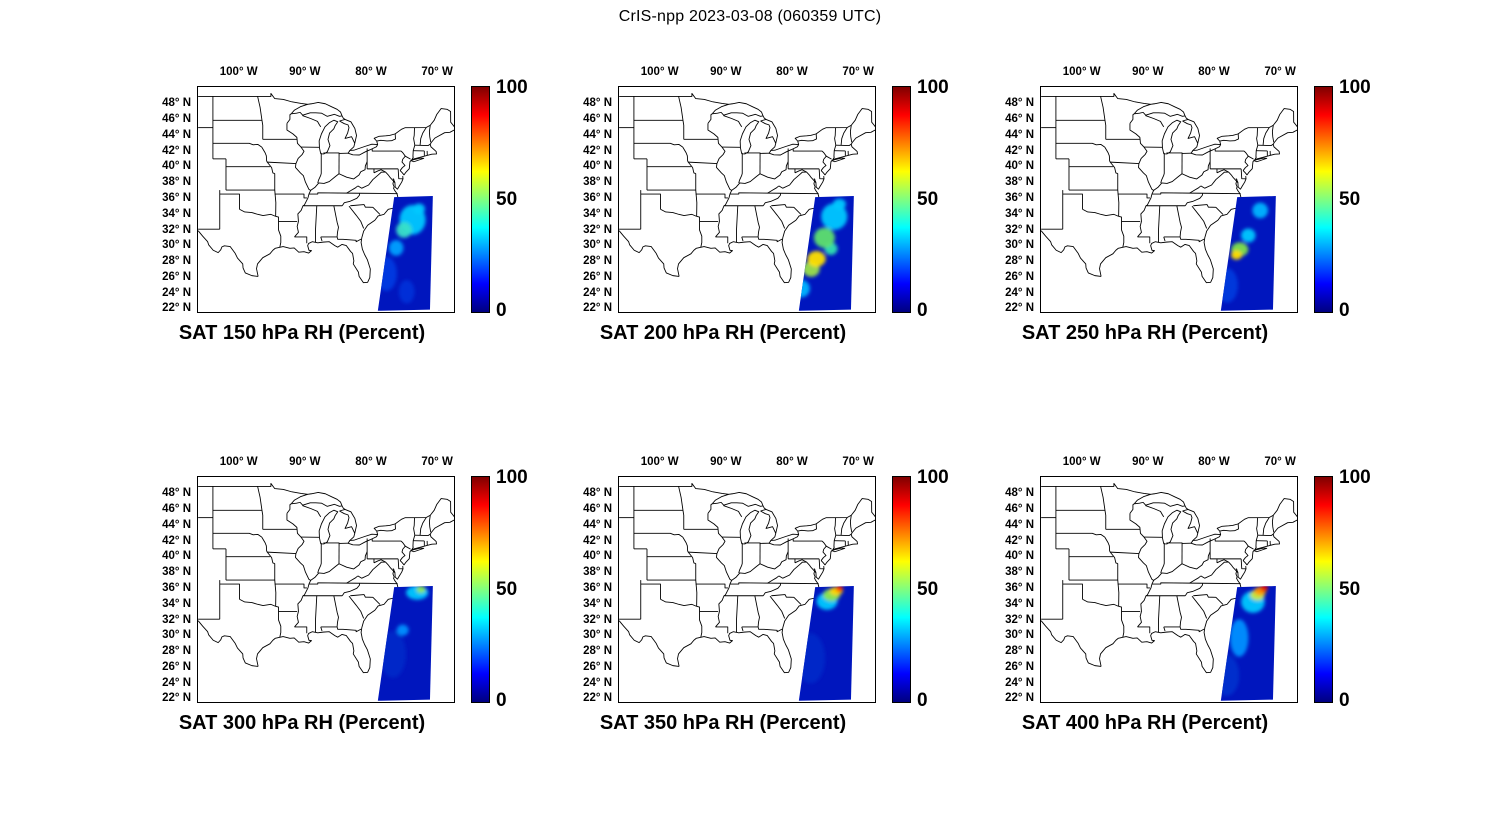  Describe the element at coordinates (1019, 556) in the screenshot. I see `lat-tick-label: 40° N` at that location.